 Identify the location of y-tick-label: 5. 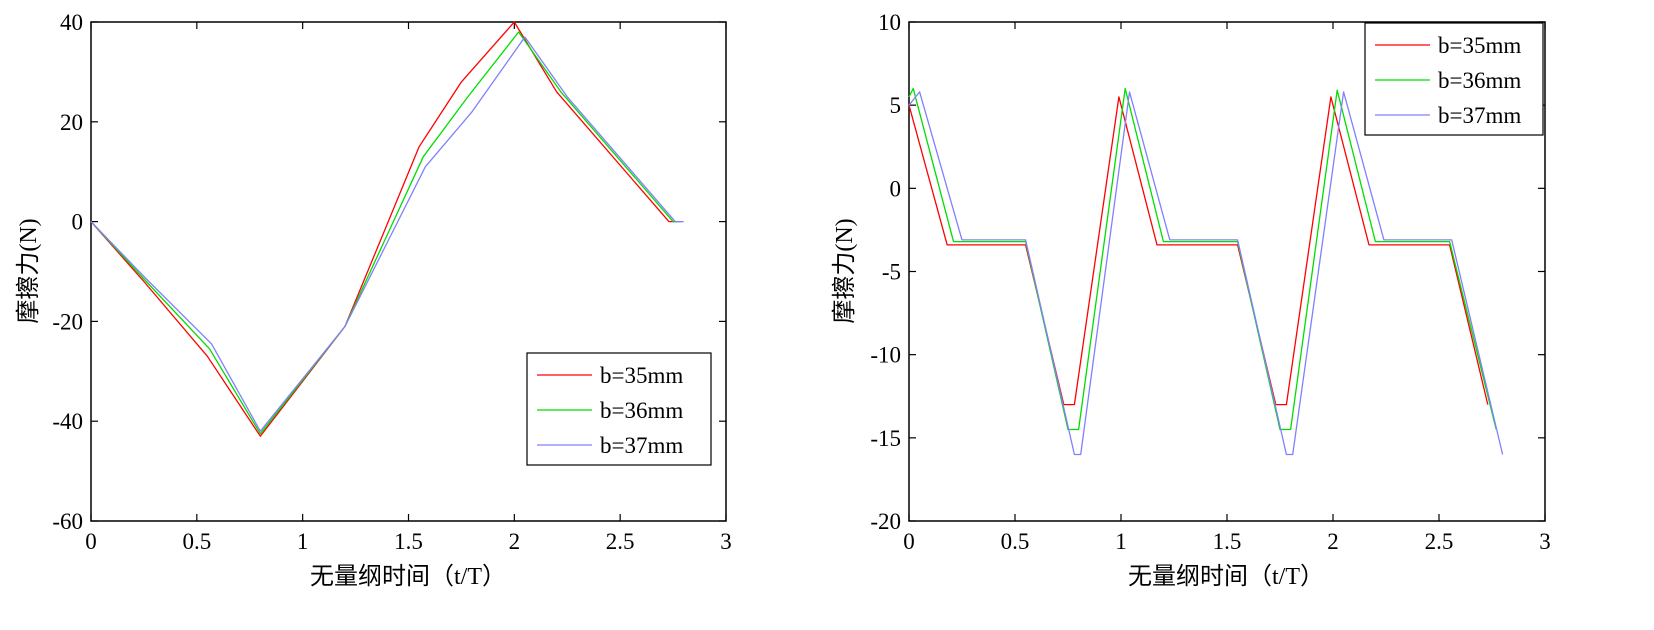
(896, 105).